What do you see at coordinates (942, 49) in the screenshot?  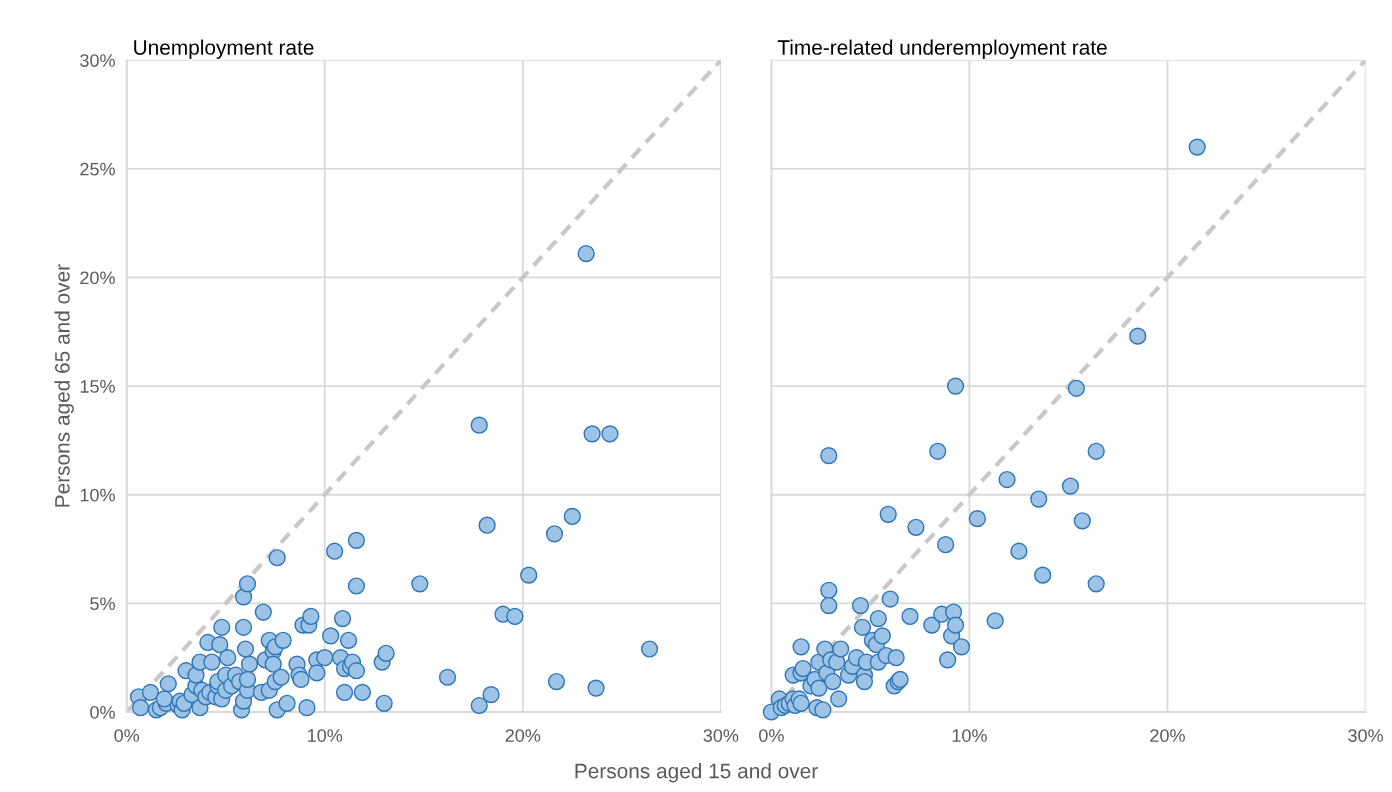 I see `chart-title: Time-related underemployment rate` at bounding box center [942, 49].